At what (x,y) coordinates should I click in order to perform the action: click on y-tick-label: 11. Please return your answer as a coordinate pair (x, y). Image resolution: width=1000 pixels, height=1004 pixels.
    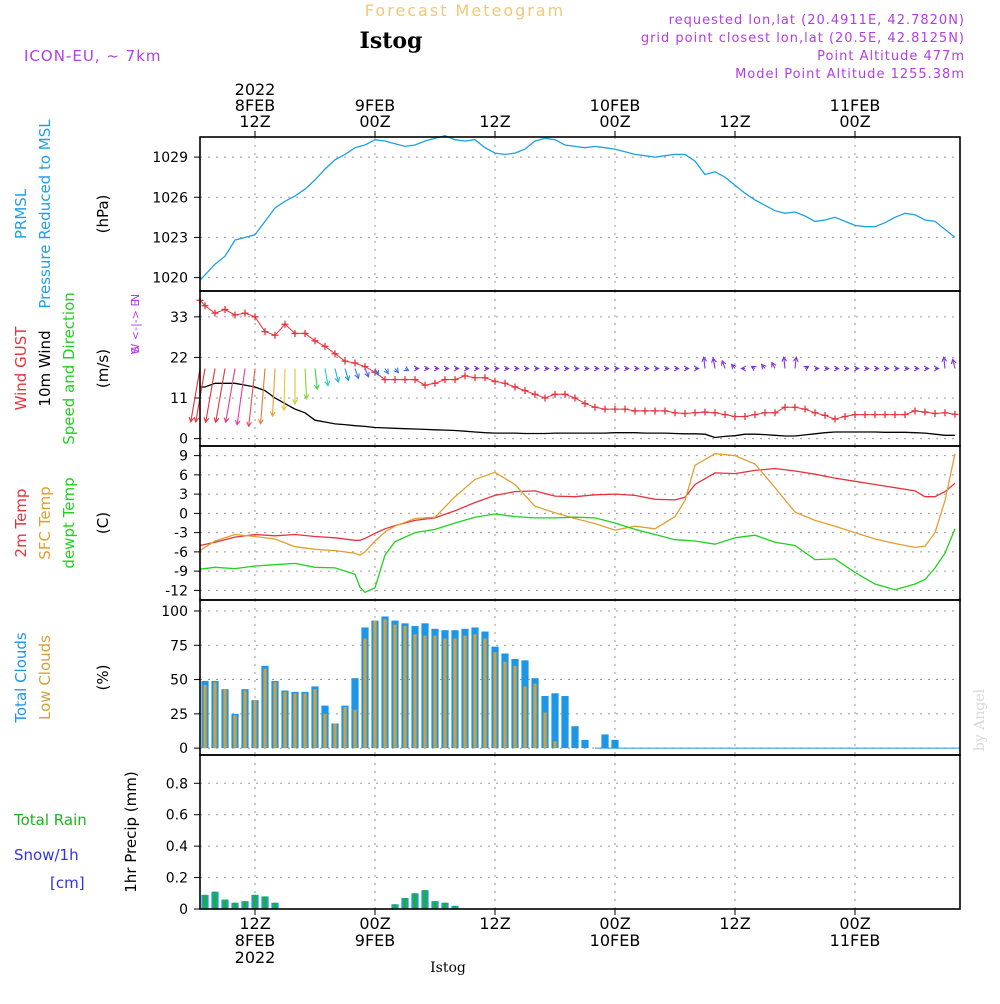
    Looking at the image, I should click on (179, 399).